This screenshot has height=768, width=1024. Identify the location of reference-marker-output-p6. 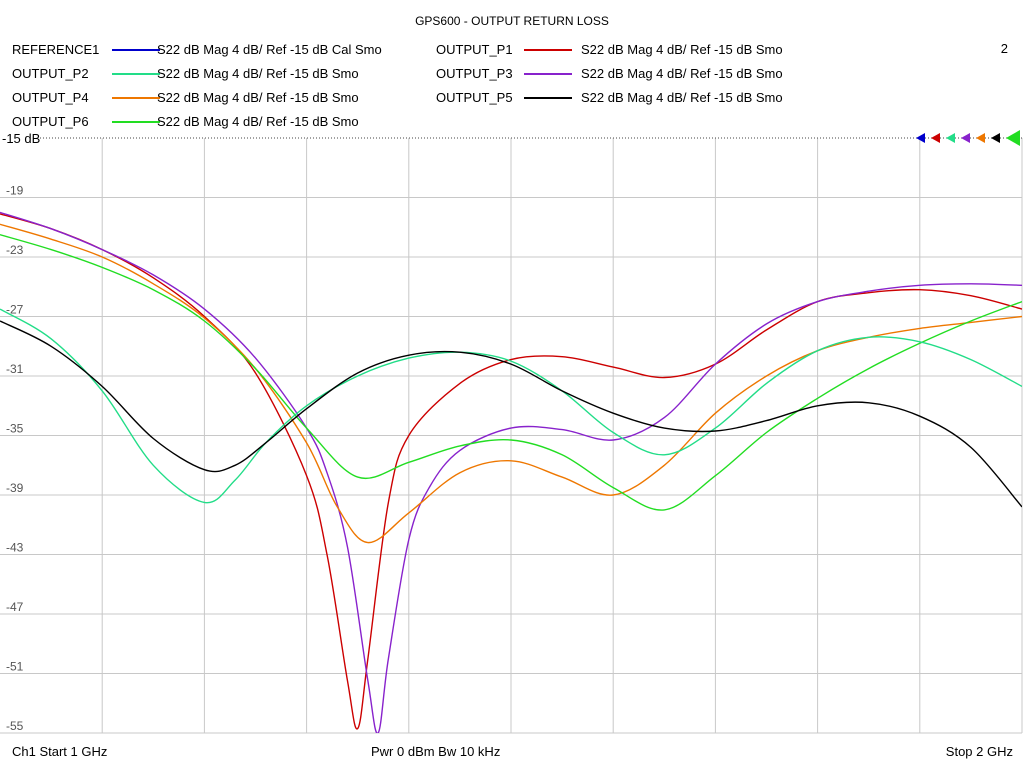
(1013, 138).